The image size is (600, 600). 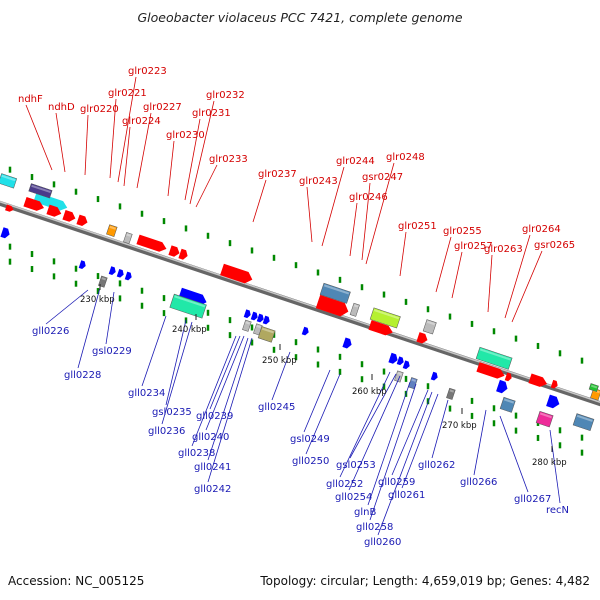 What do you see at coordinates (541, 229) in the screenshot?
I see `top-gene-label: glr0264` at bounding box center [541, 229].